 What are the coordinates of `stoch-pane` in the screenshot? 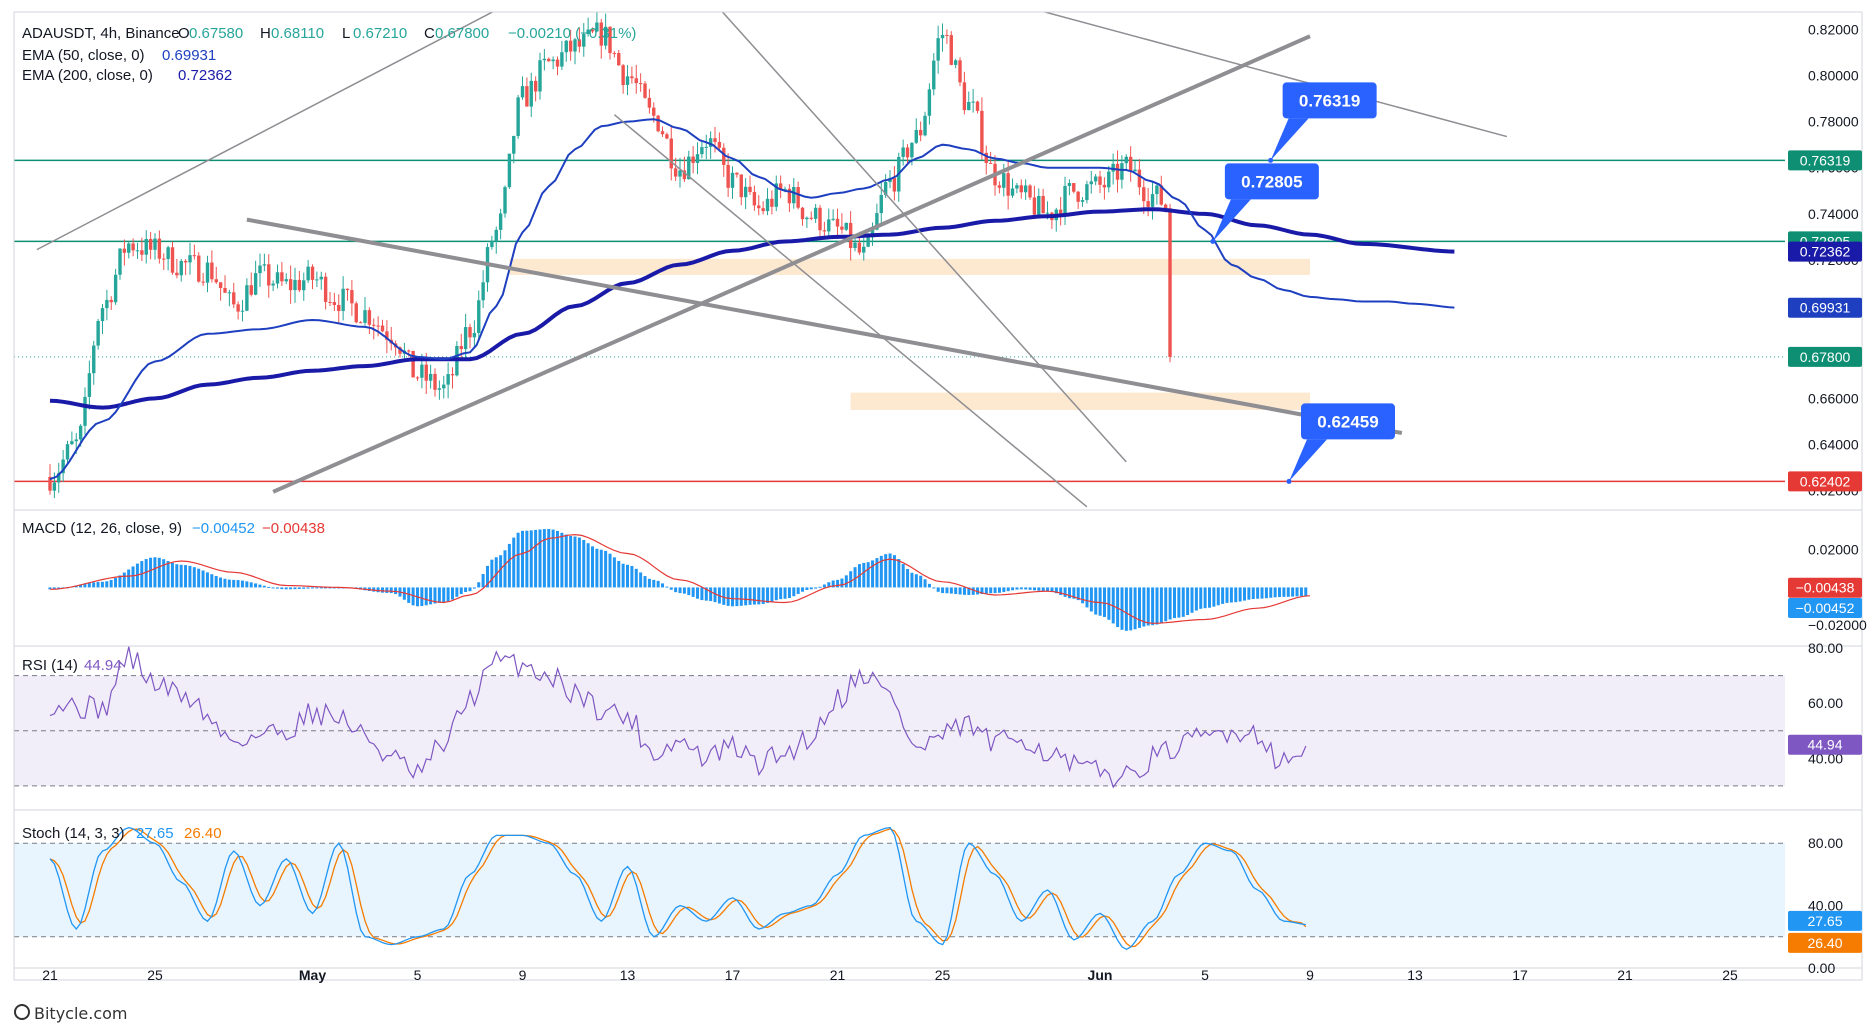 It's located at (899, 888).